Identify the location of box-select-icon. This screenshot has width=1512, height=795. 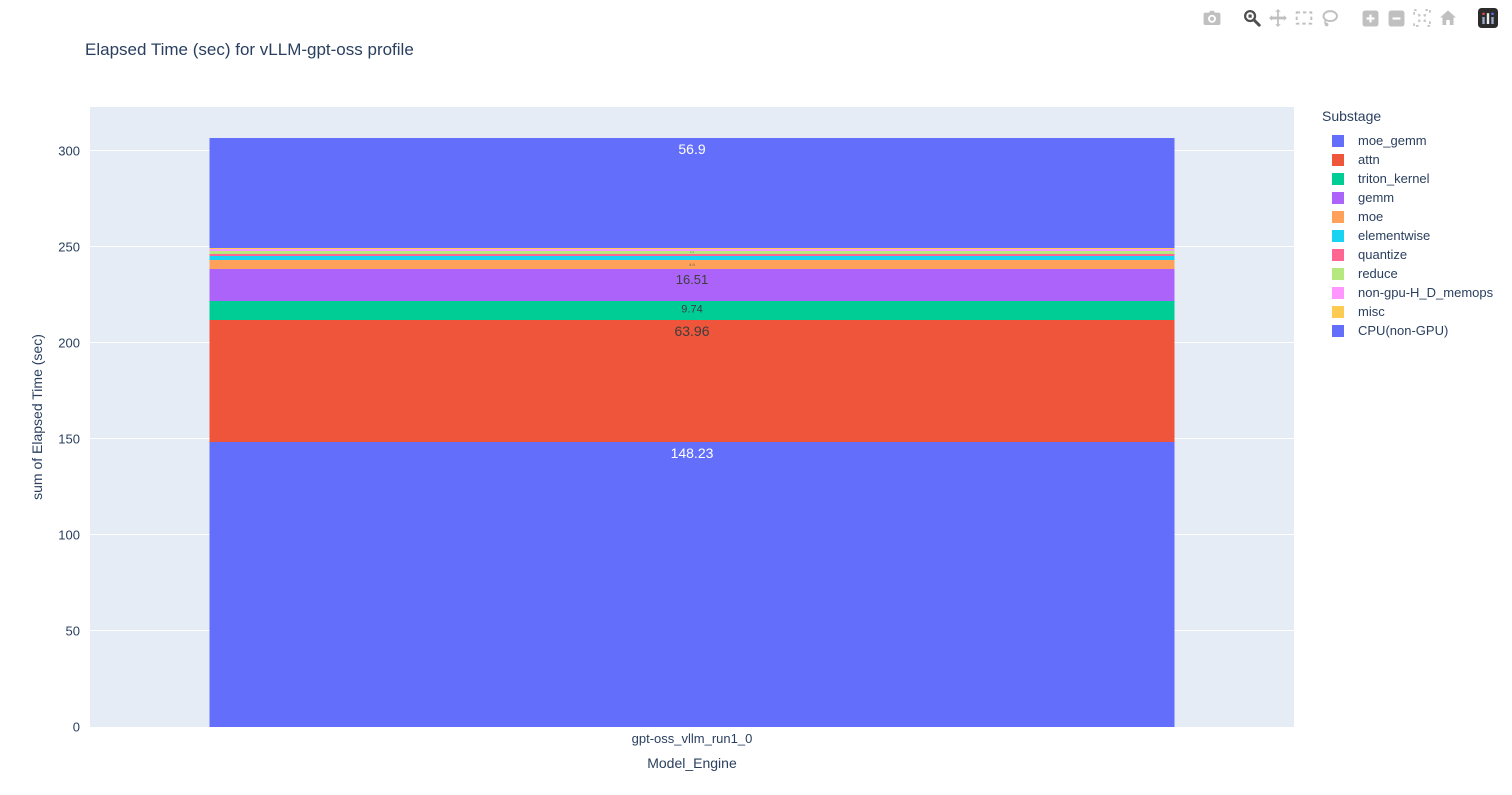
(1304, 18).